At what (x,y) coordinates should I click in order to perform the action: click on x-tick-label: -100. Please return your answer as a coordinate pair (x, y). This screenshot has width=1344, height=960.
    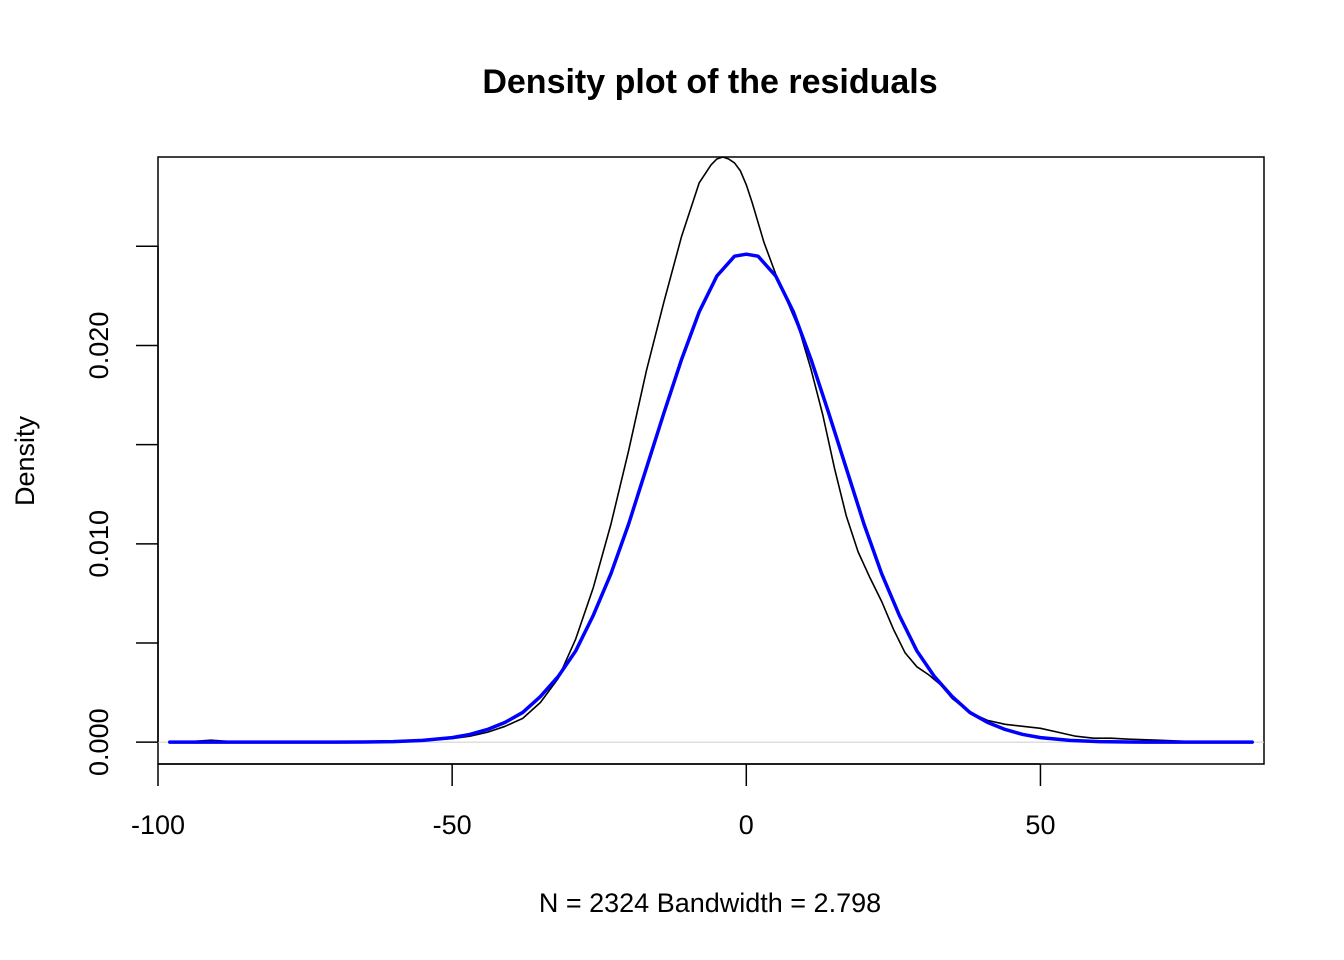
    Looking at the image, I should click on (158, 825).